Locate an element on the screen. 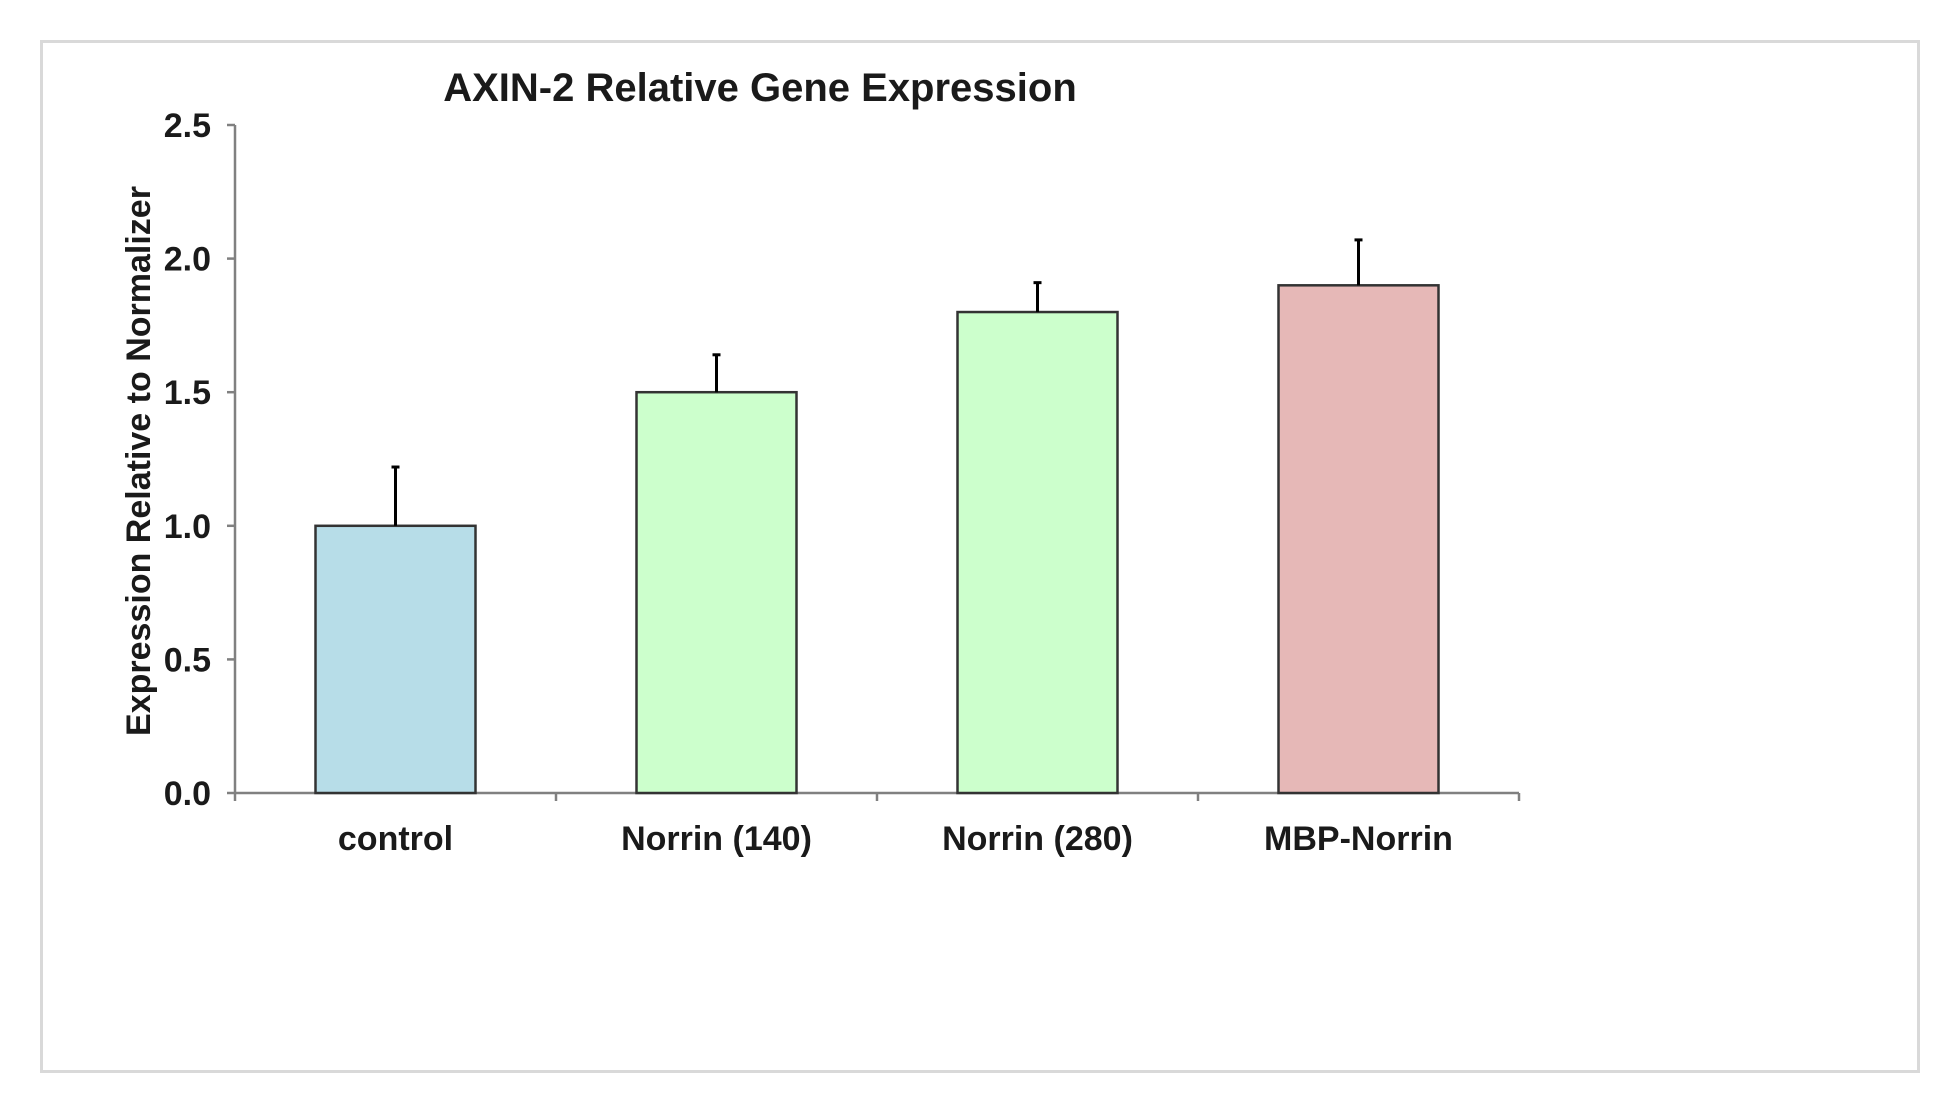 The image size is (1945, 1105). x-tick-label: MBP-Norrin is located at coordinates (1358, 839).